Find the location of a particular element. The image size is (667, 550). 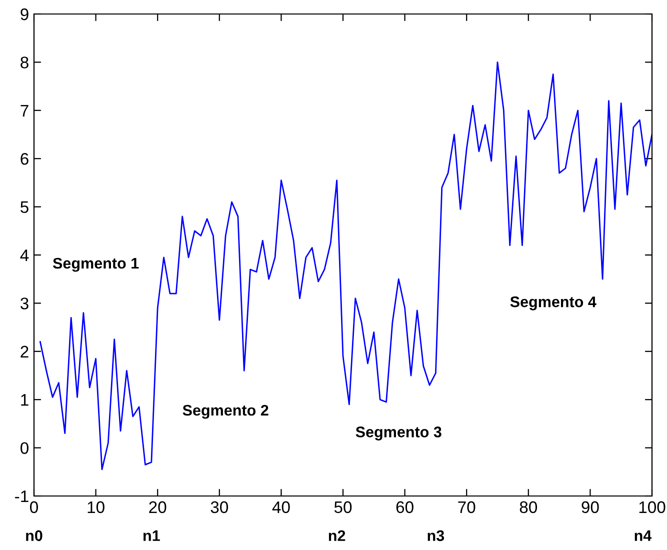

y-tick-label: 7 is located at coordinates (24, 110).